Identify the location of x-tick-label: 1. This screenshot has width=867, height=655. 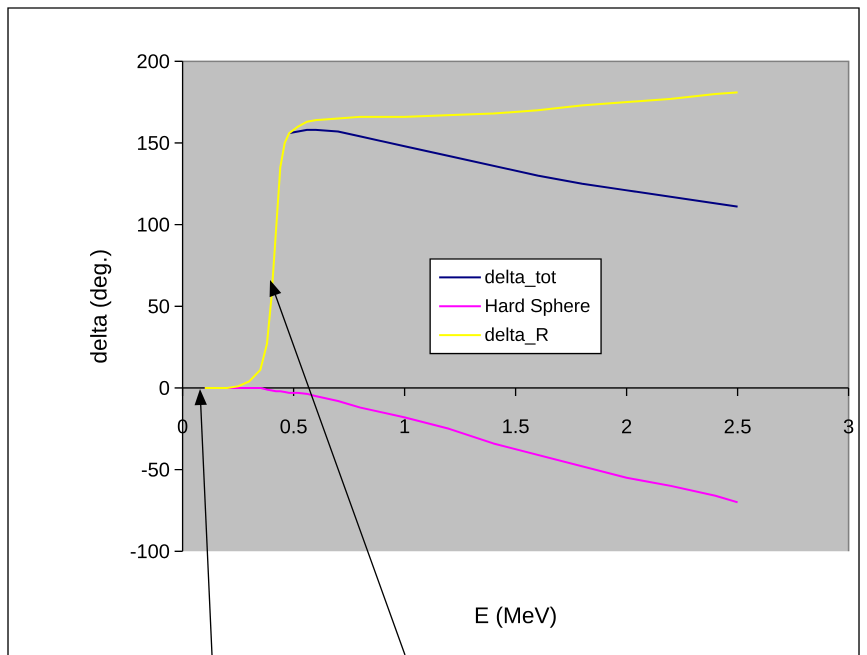
(405, 426).